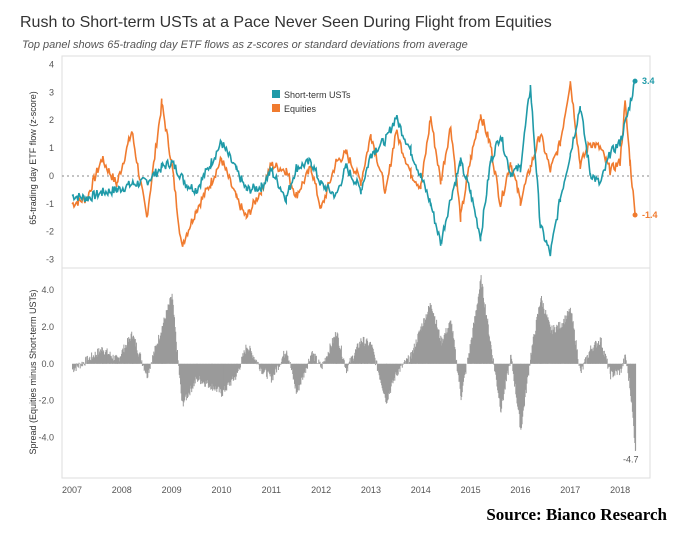 This screenshot has height=538, width=695. Describe the element at coordinates (50, 232) in the screenshot. I see `top-y-tick: -2` at that location.